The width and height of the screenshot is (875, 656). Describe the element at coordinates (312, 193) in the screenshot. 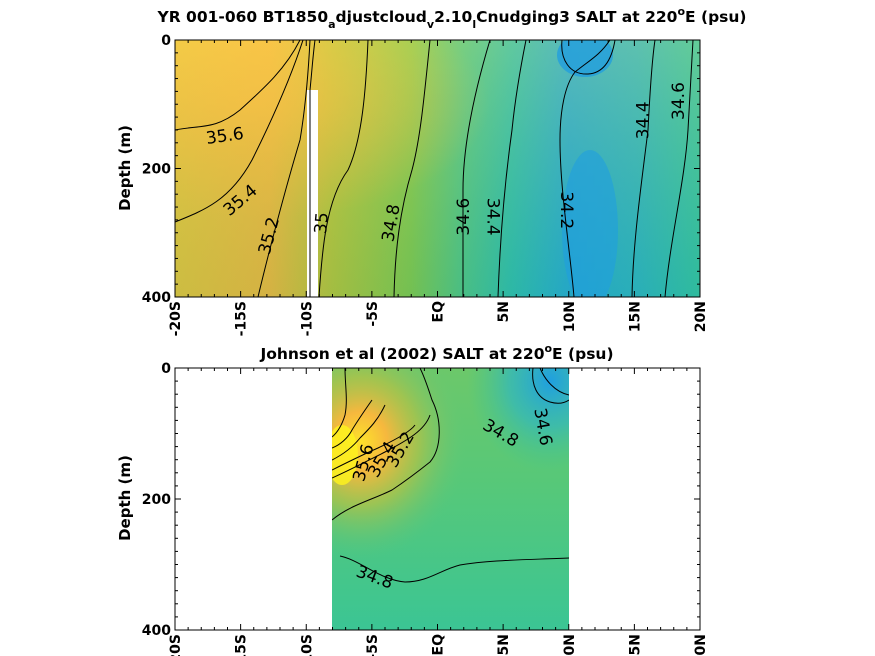

I see `top-missing-data-gap` at that location.